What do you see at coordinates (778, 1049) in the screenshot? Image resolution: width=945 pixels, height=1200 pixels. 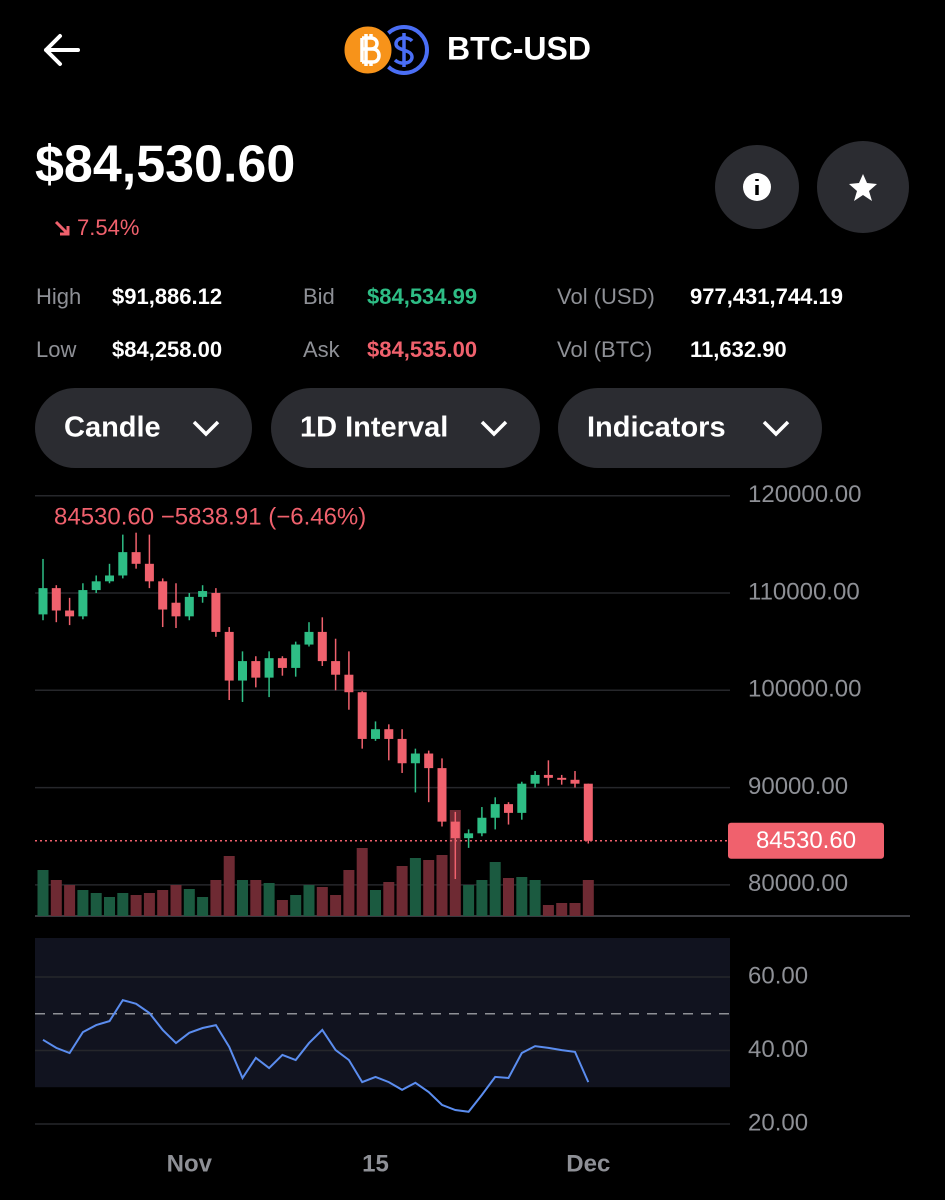 I see `y-tick-label: 40.00` at bounding box center [778, 1049].